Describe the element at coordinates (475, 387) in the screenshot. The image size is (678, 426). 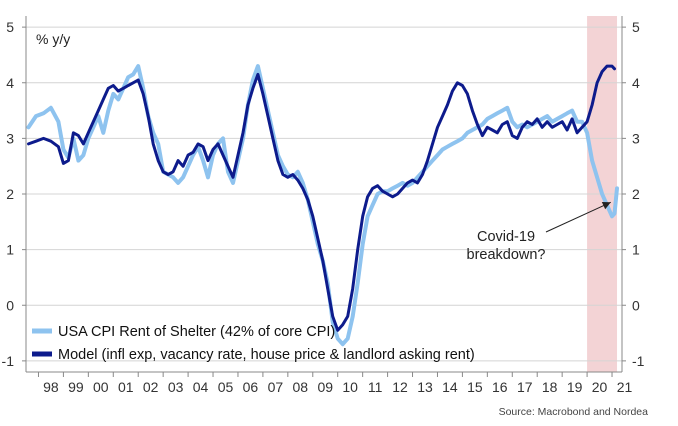
I see `x-tick-label-15: 15` at that location.